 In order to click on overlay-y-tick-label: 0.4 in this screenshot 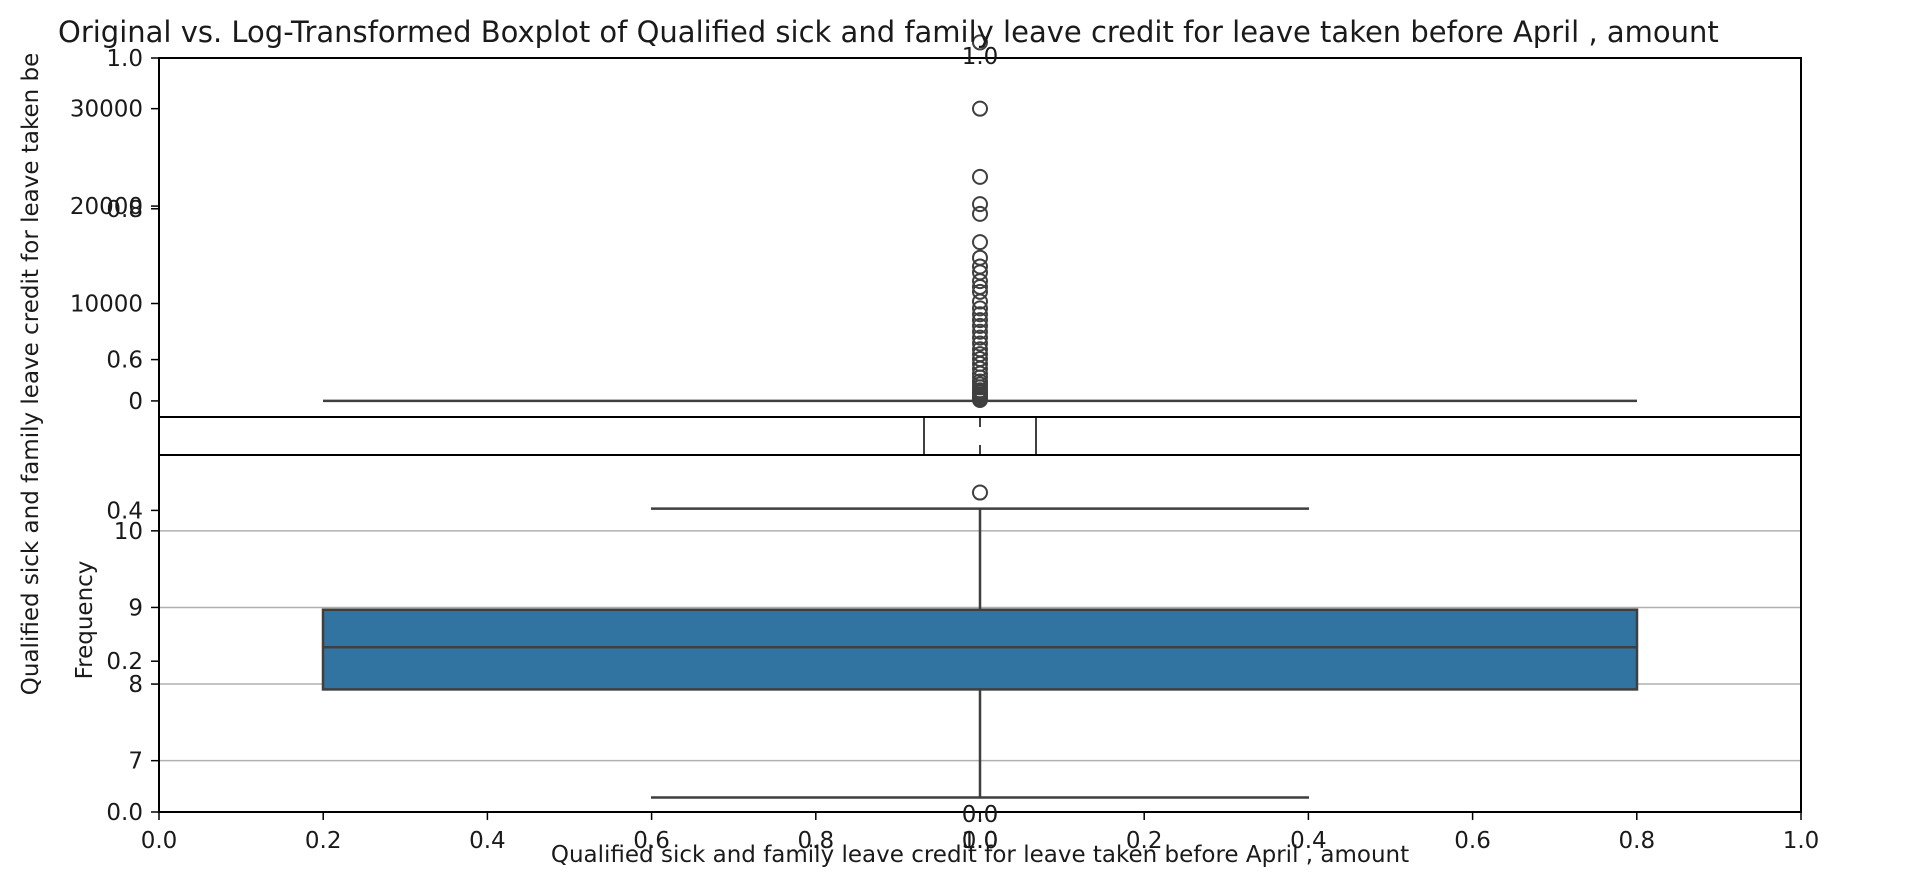, I will do `click(124, 511)`.